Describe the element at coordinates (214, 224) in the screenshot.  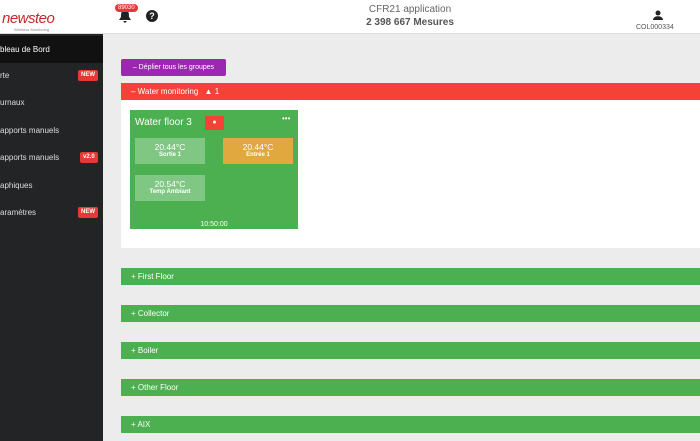
I see `card-time: 10:50:00` at that location.